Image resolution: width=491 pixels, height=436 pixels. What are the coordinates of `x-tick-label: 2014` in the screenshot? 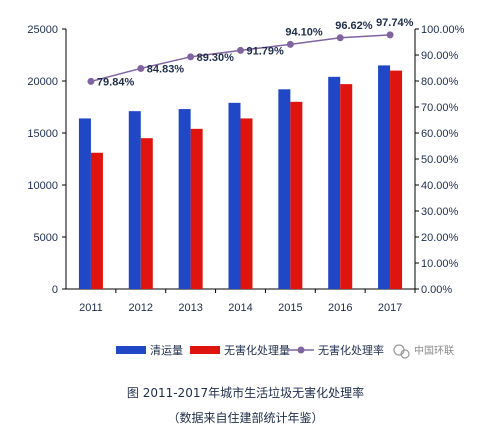 It's located at (240, 308).